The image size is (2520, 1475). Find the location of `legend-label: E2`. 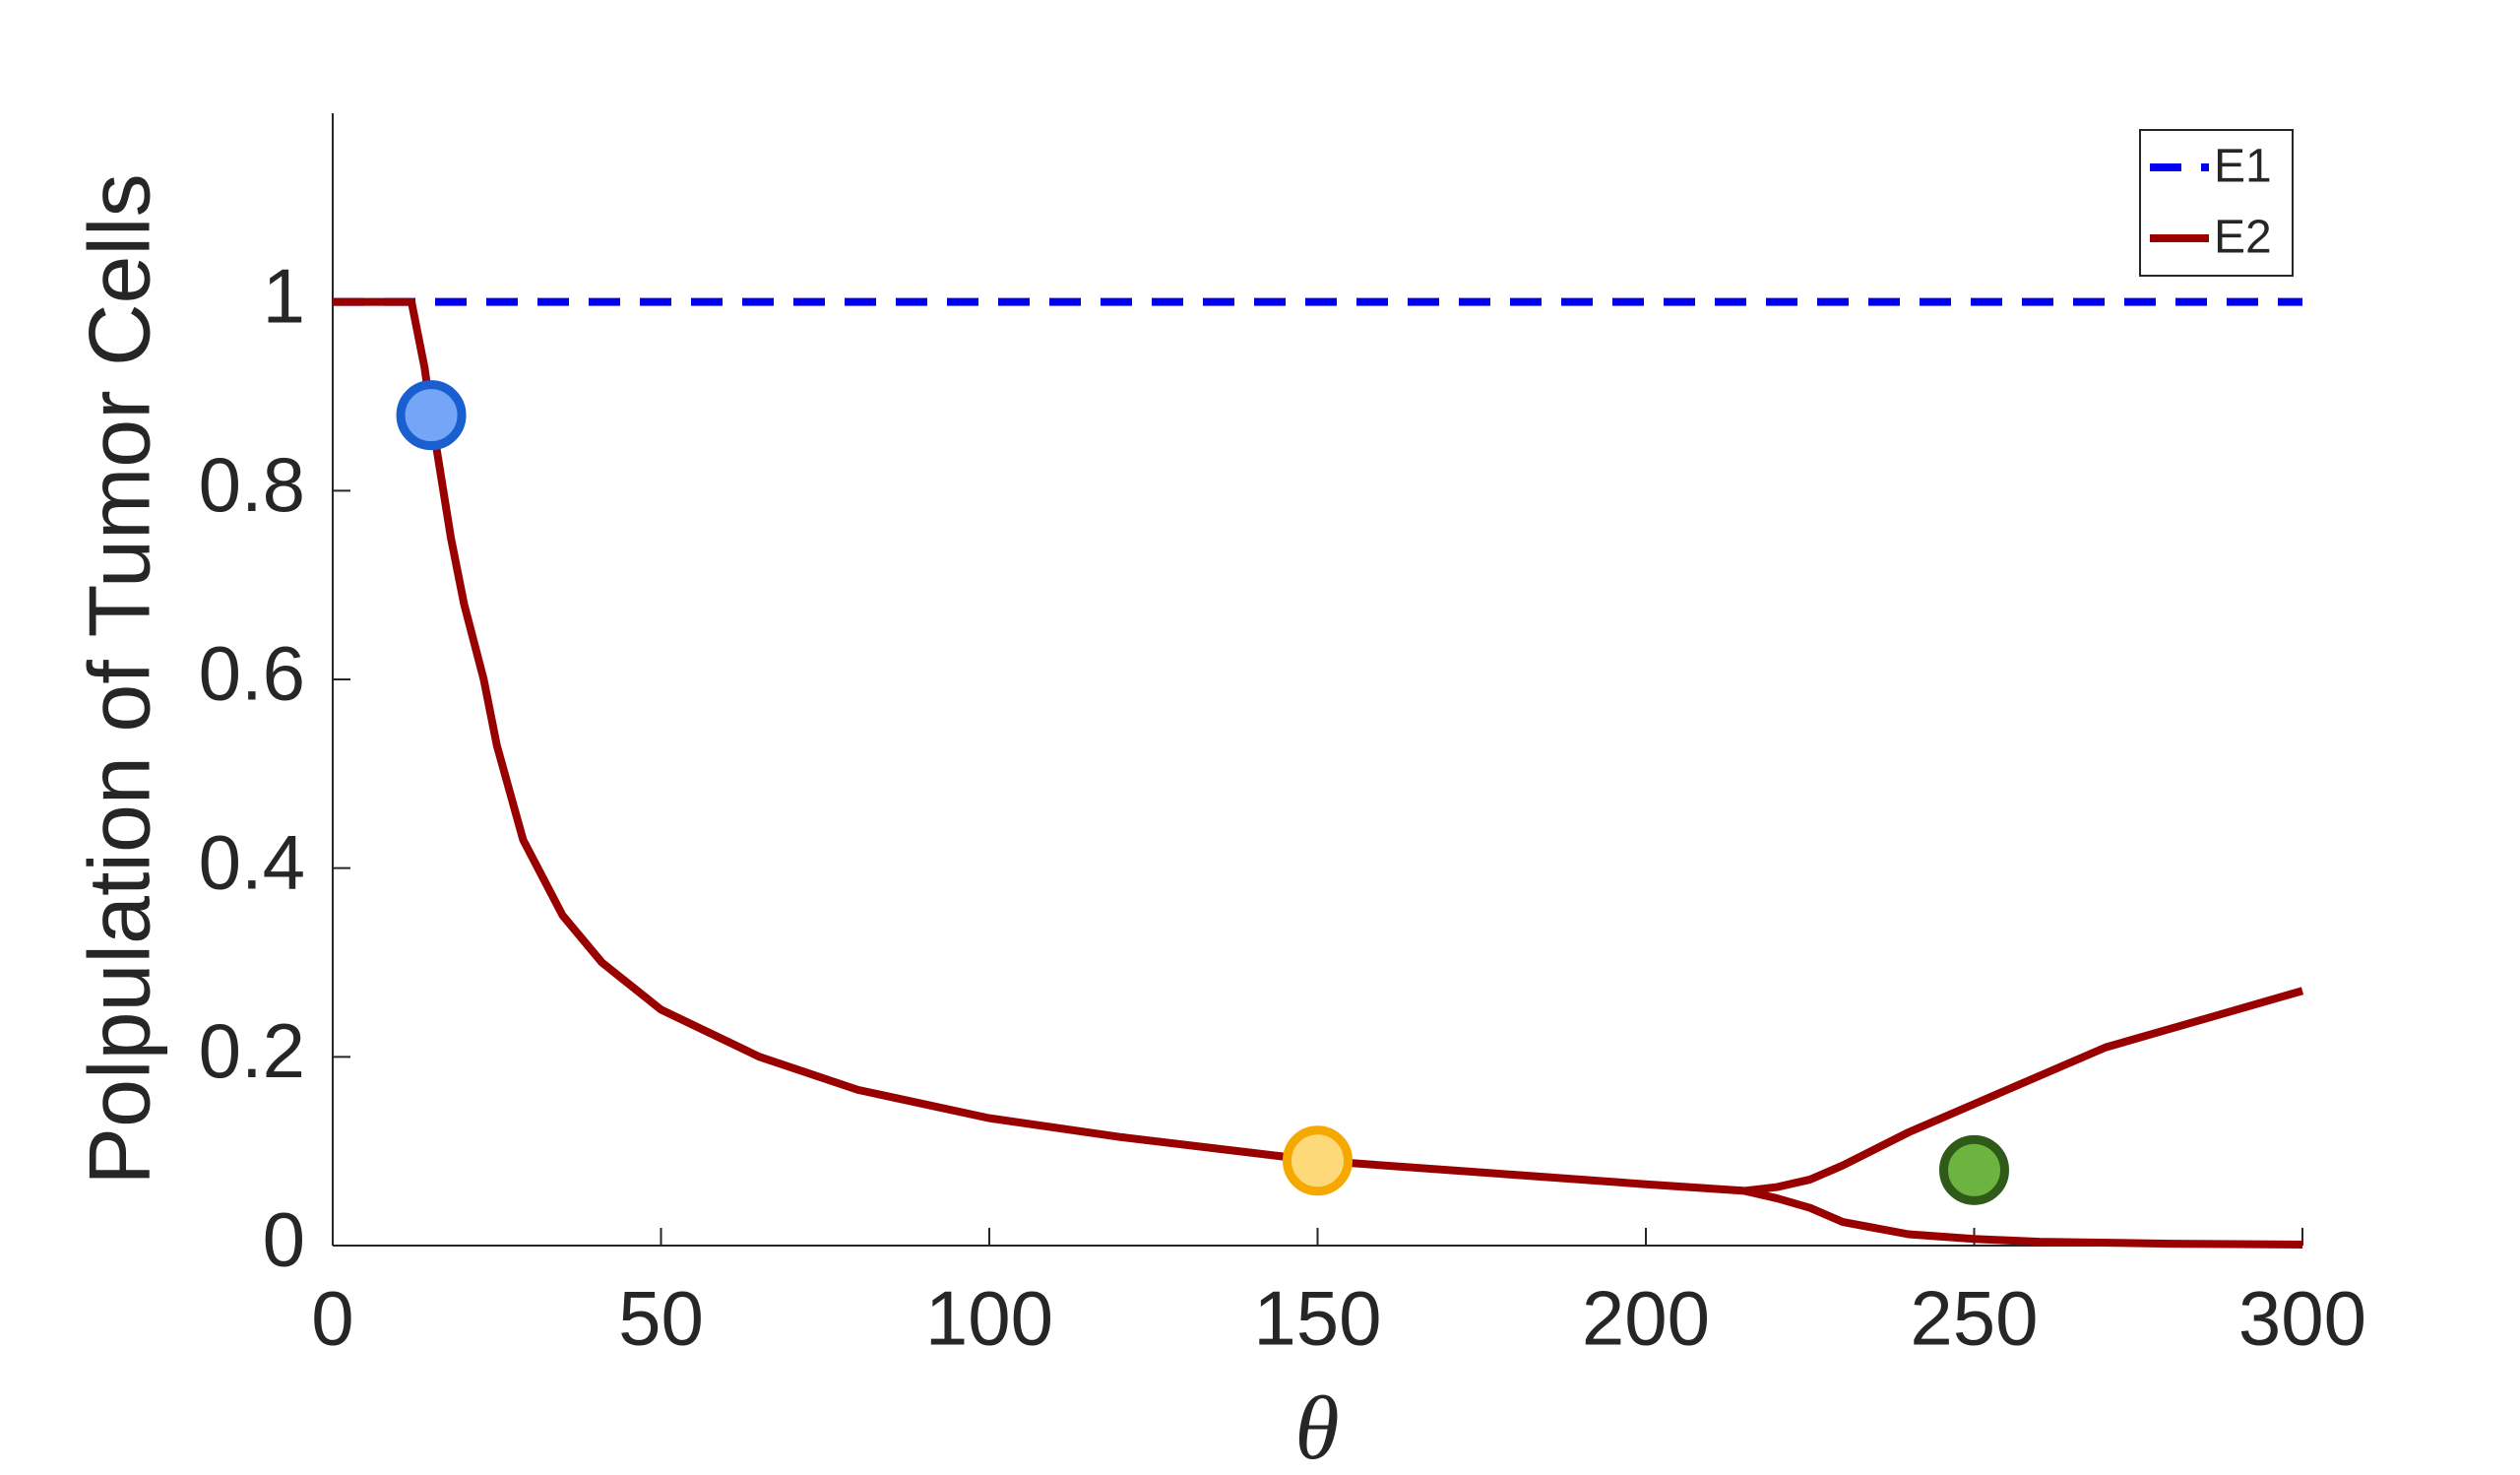

legend-label: E2 is located at coordinates (2243, 238).